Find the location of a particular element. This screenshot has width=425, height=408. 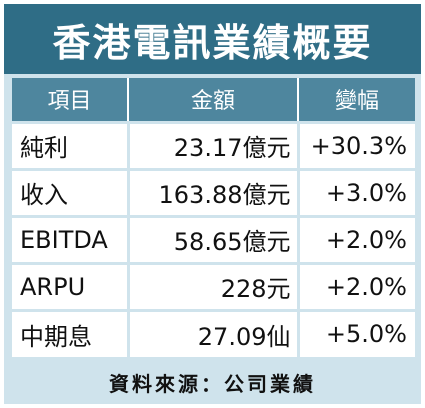

table-row: ARPU 228元 +2.0% is located at coordinates (213, 285).